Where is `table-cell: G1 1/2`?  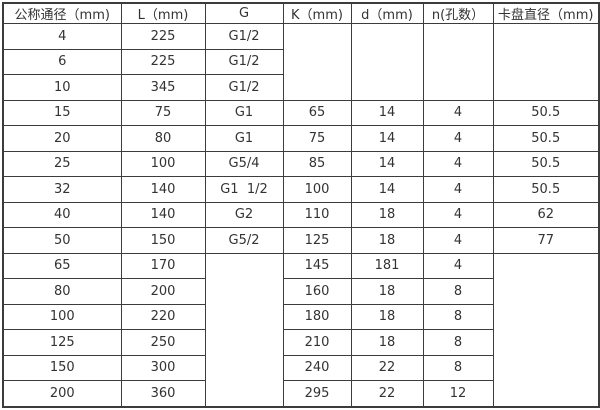
table-cell: G1 1/2 is located at coordinates (244, 189).